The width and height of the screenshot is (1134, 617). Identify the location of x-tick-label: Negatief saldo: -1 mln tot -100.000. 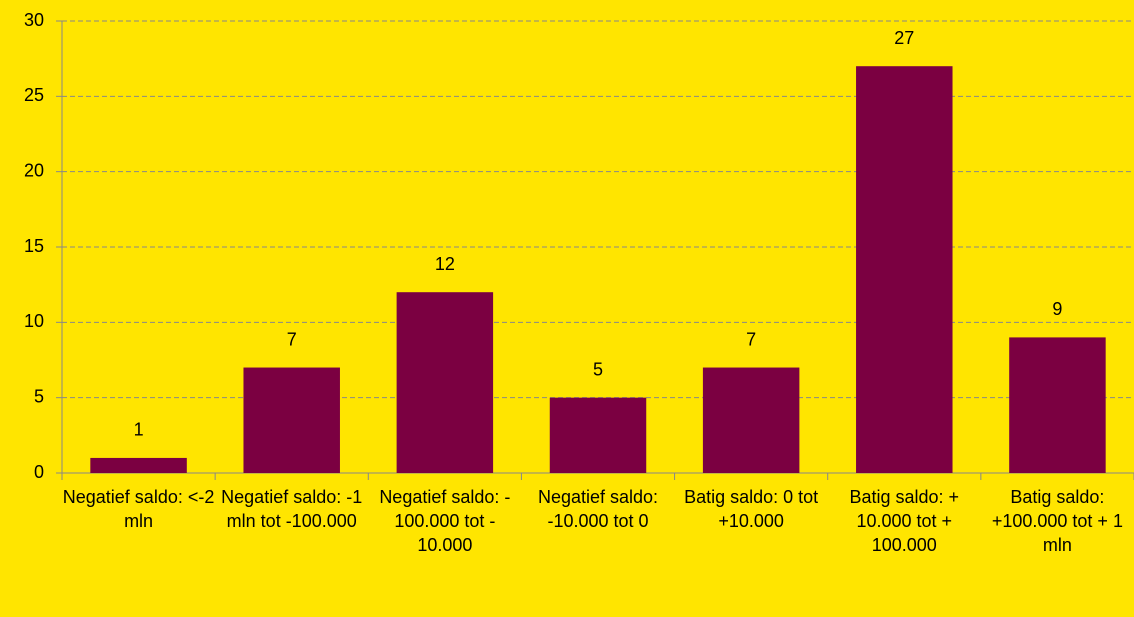
(292, 509).